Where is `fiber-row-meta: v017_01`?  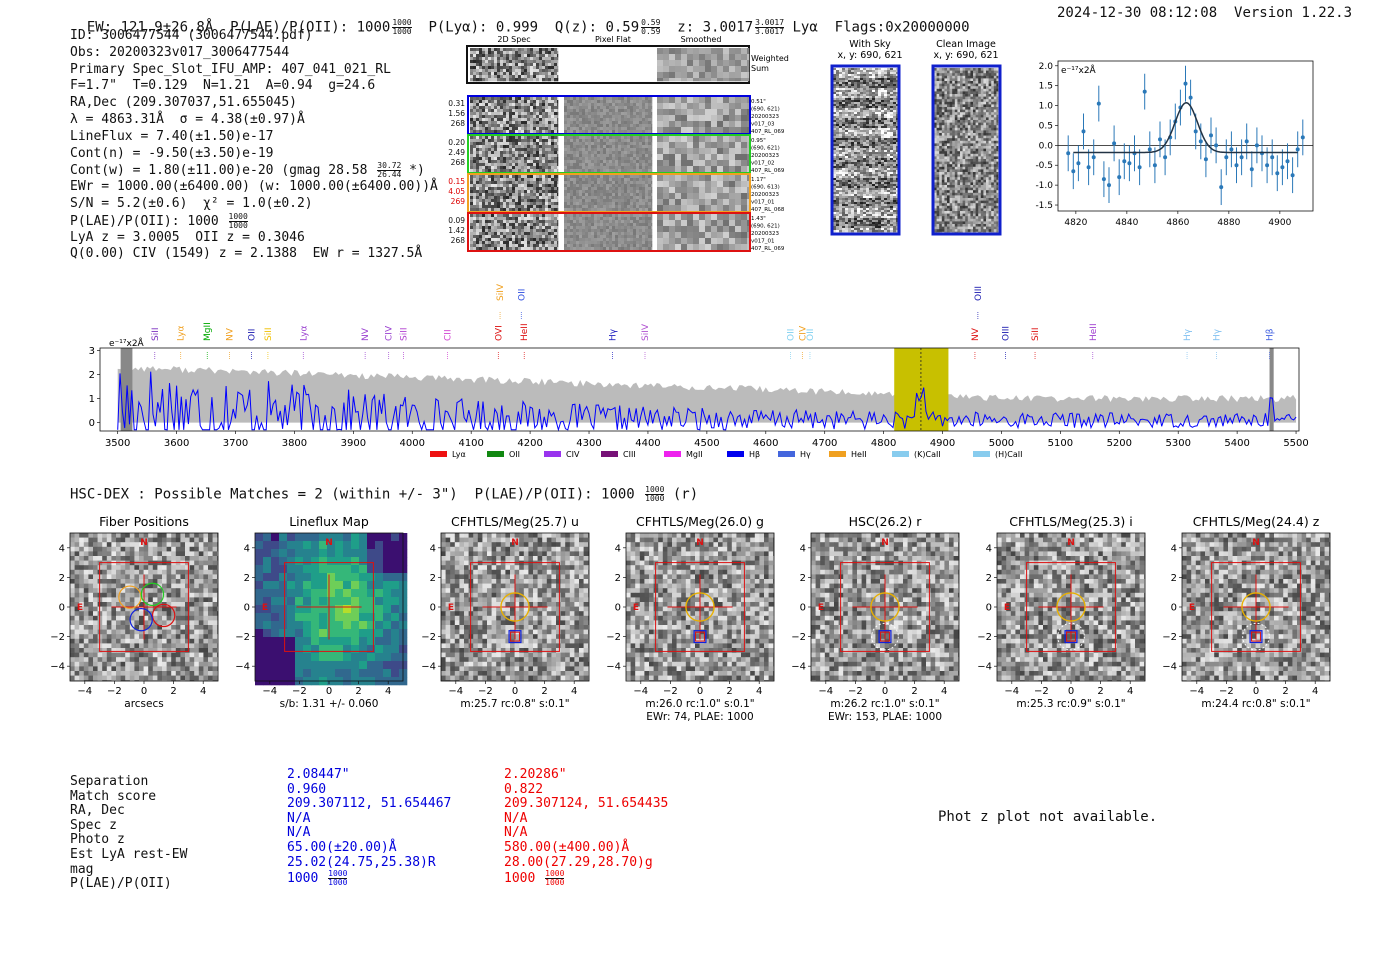
fiber-row-meta: v017_01 is located at coordinates (763, 242).